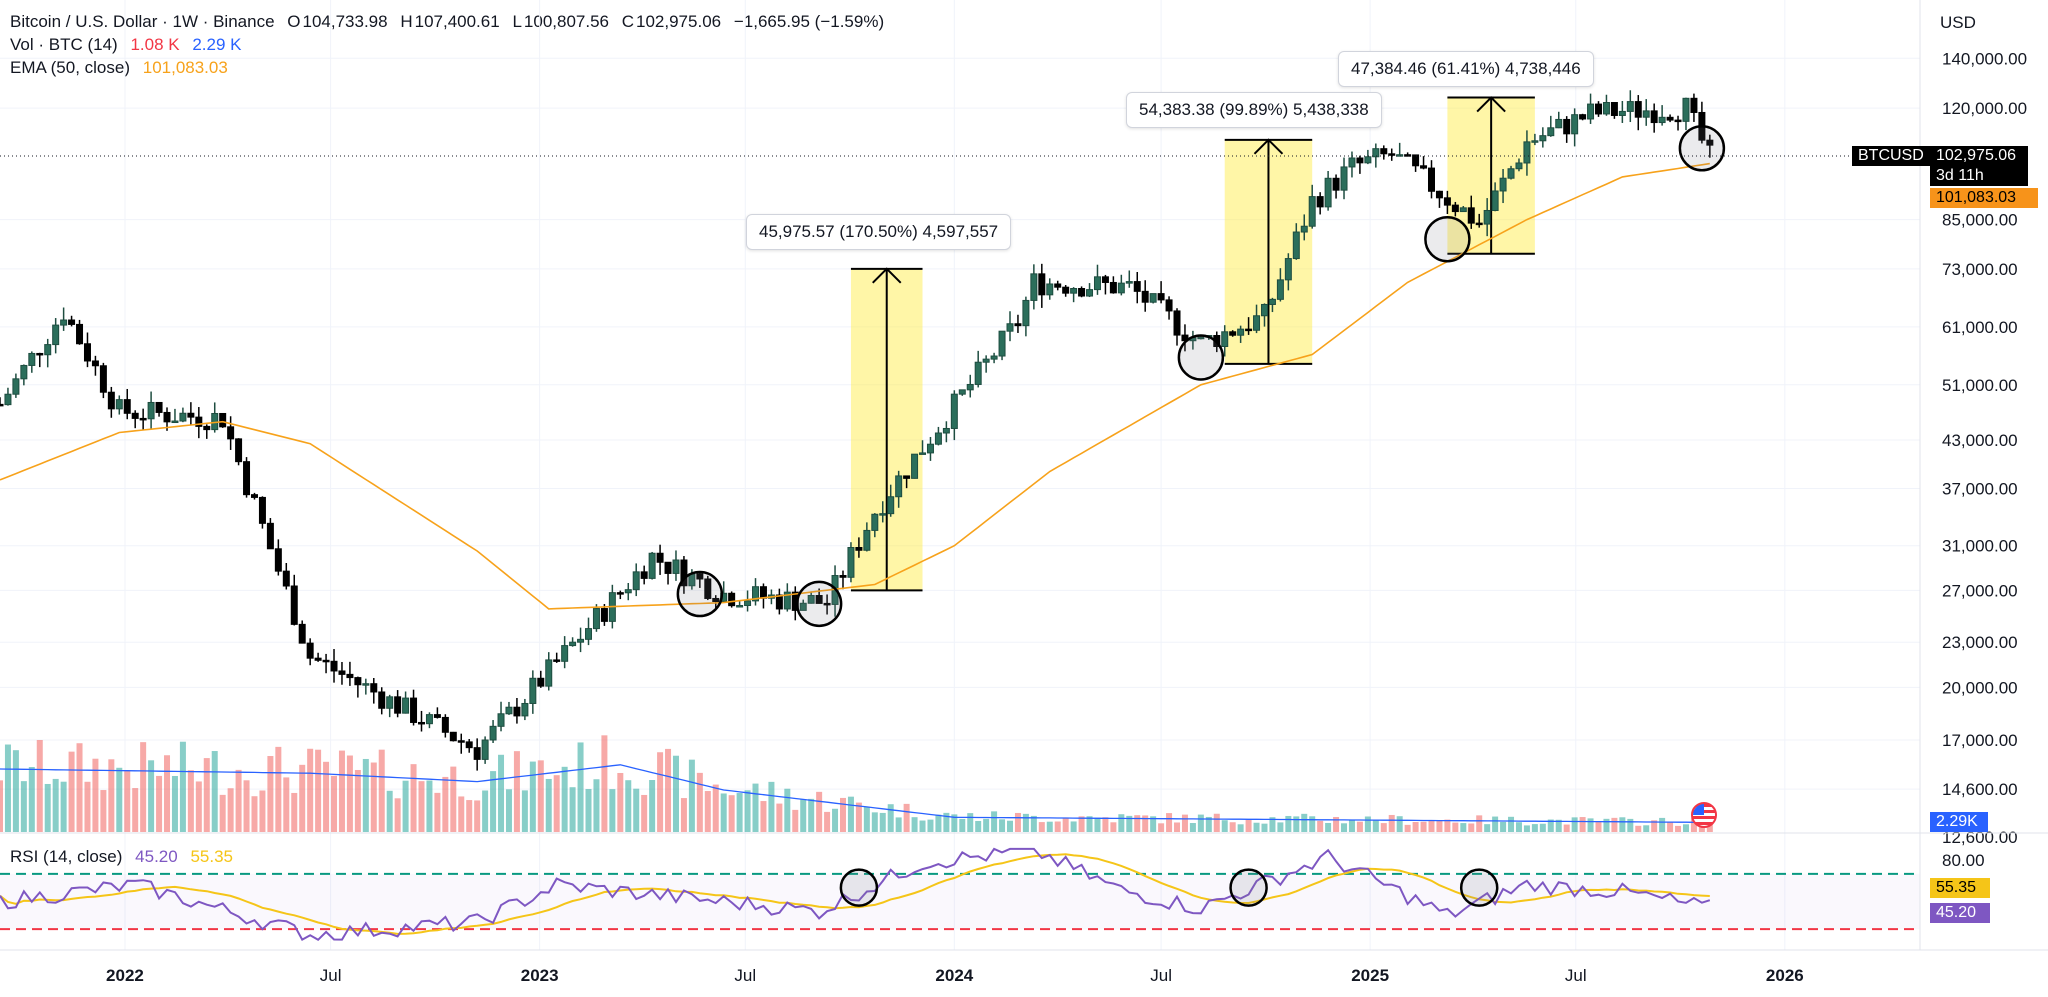 This screenshot has height=997, width=2048. I want to click on highlight-circle, so click(700, 594).